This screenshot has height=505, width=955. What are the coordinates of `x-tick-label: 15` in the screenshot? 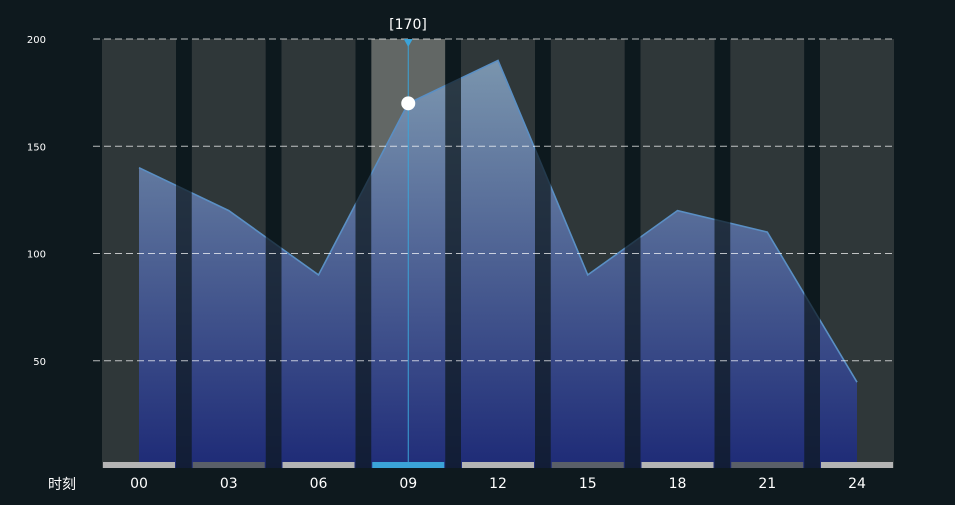 It's located at (588, 484).